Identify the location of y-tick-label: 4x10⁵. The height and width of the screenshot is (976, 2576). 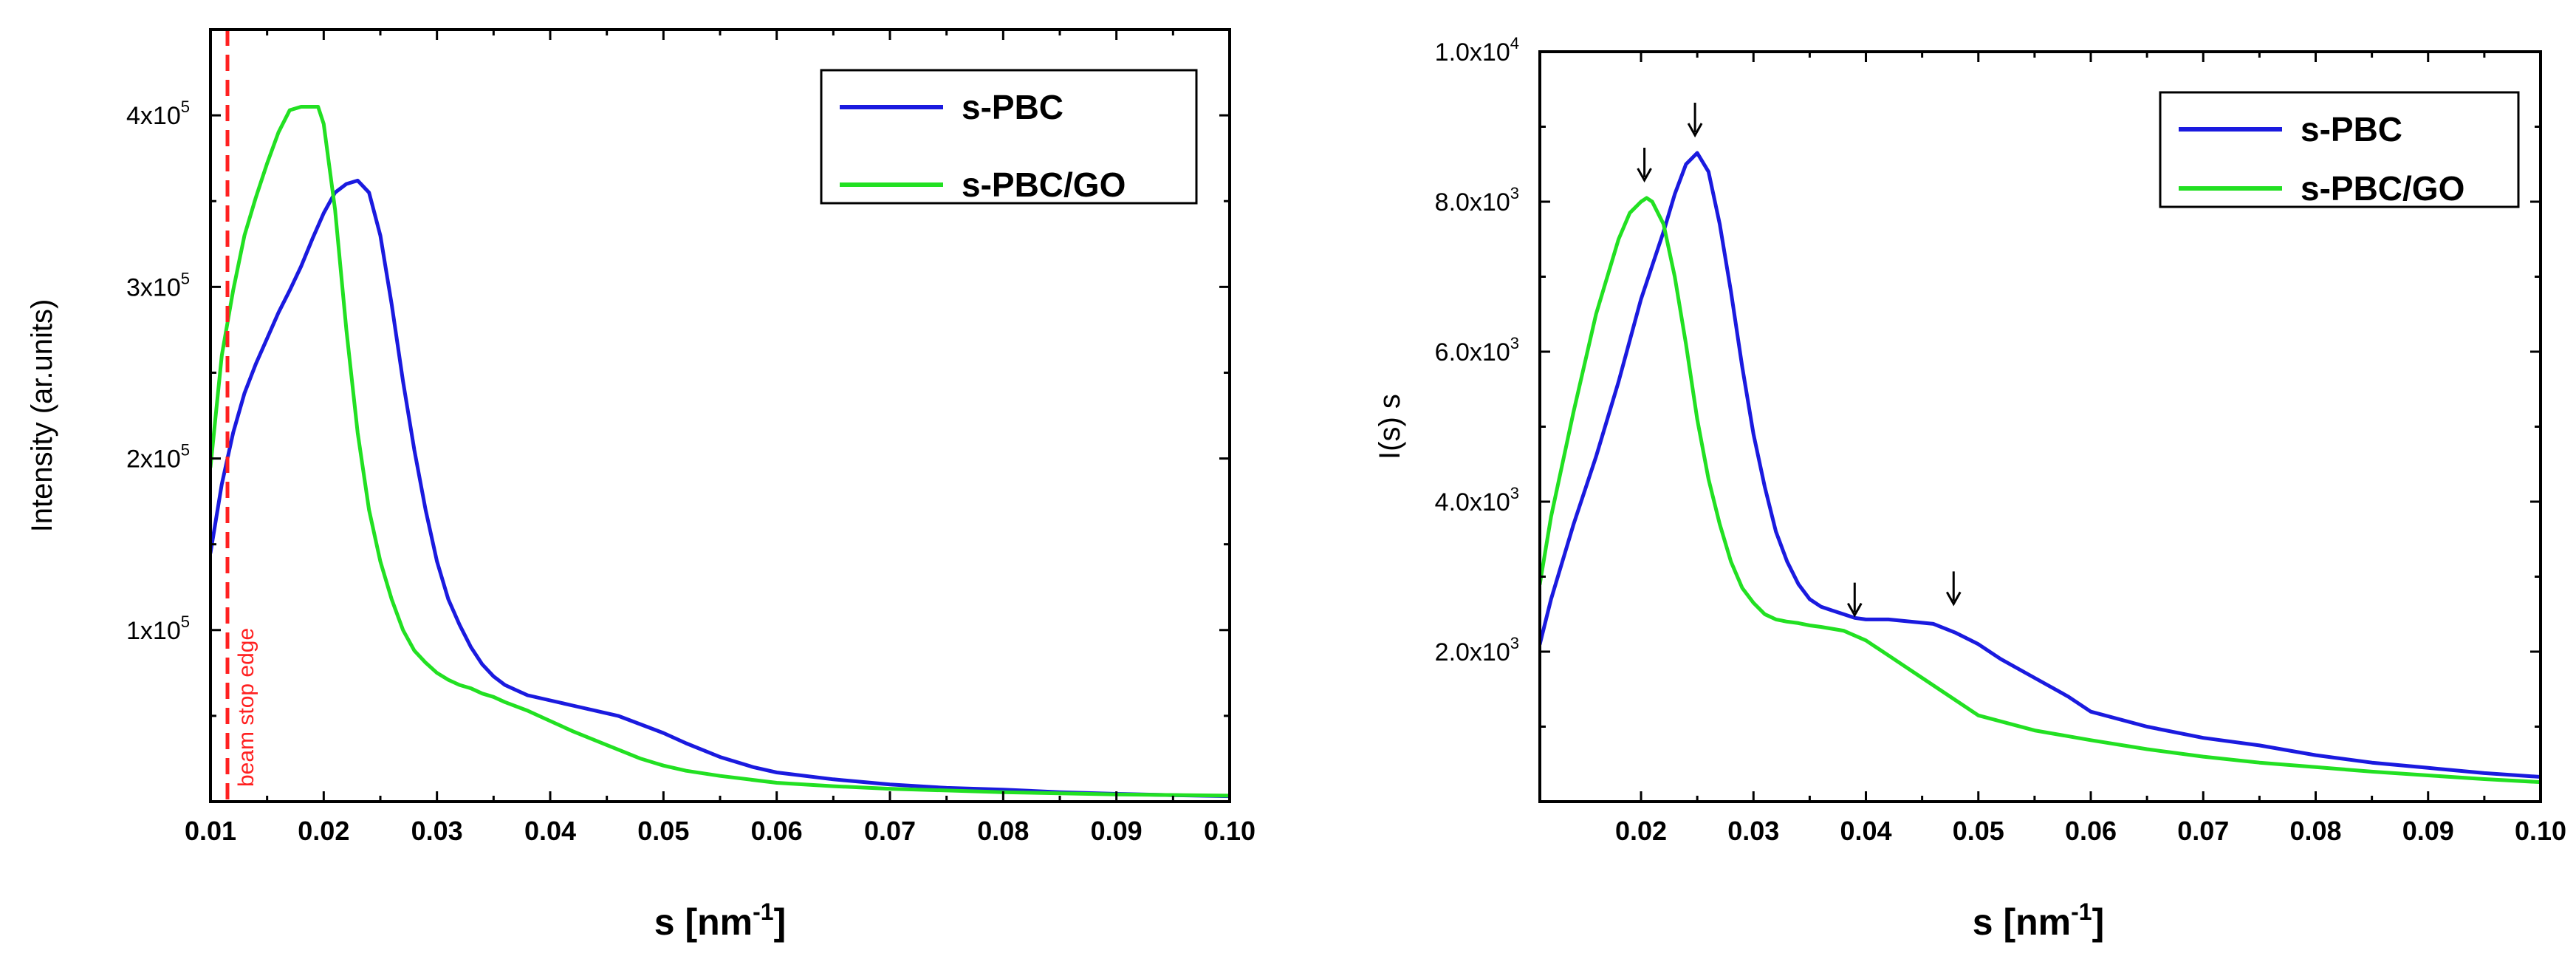
(158, 114).